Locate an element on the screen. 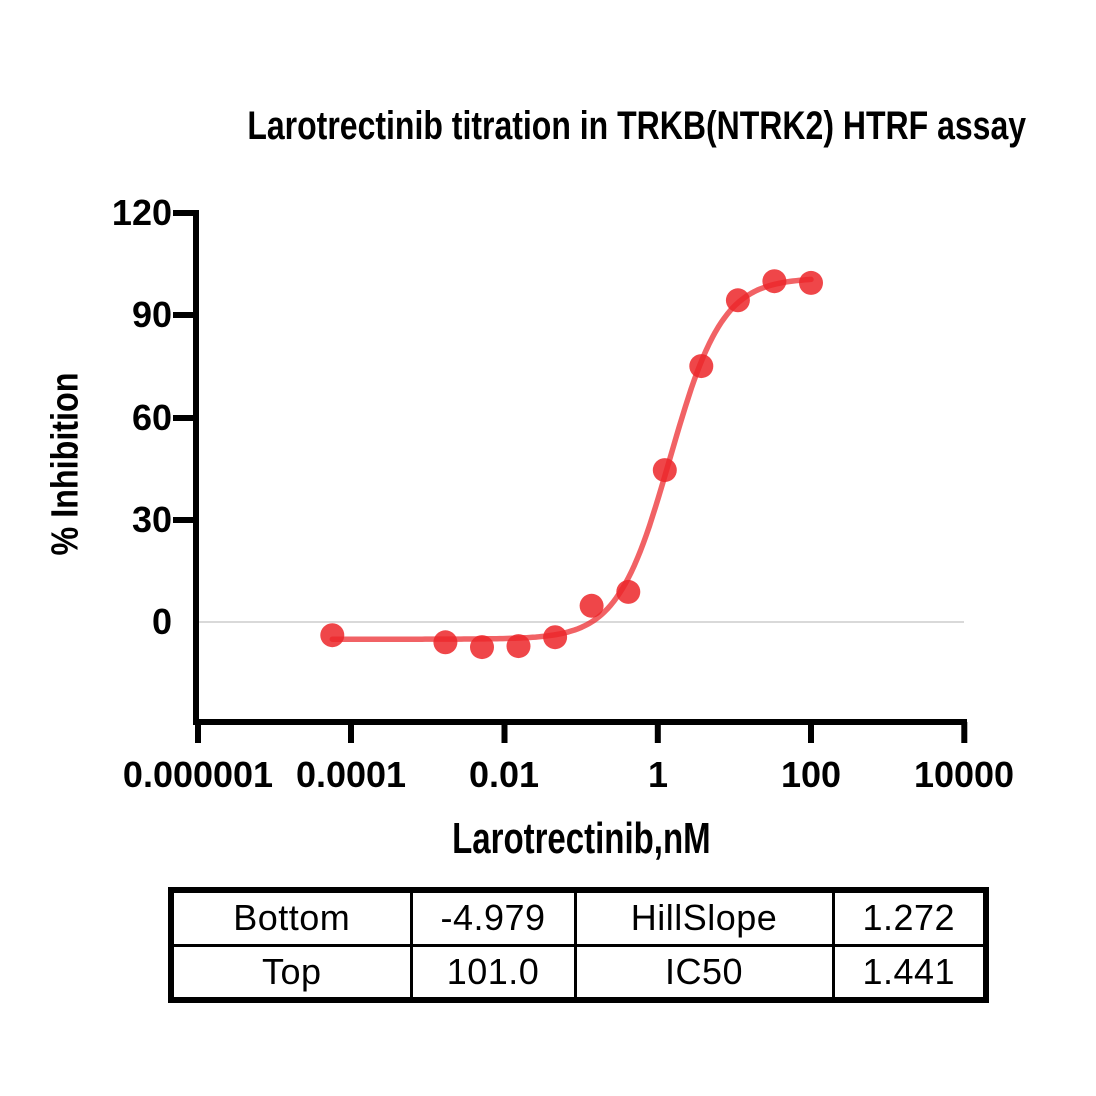 Image resolution: width=1096 pixels, height=1096 pixels. table-row: Bottom -4.979 HillSlope 1.272 is located at coordinates (578, 917).